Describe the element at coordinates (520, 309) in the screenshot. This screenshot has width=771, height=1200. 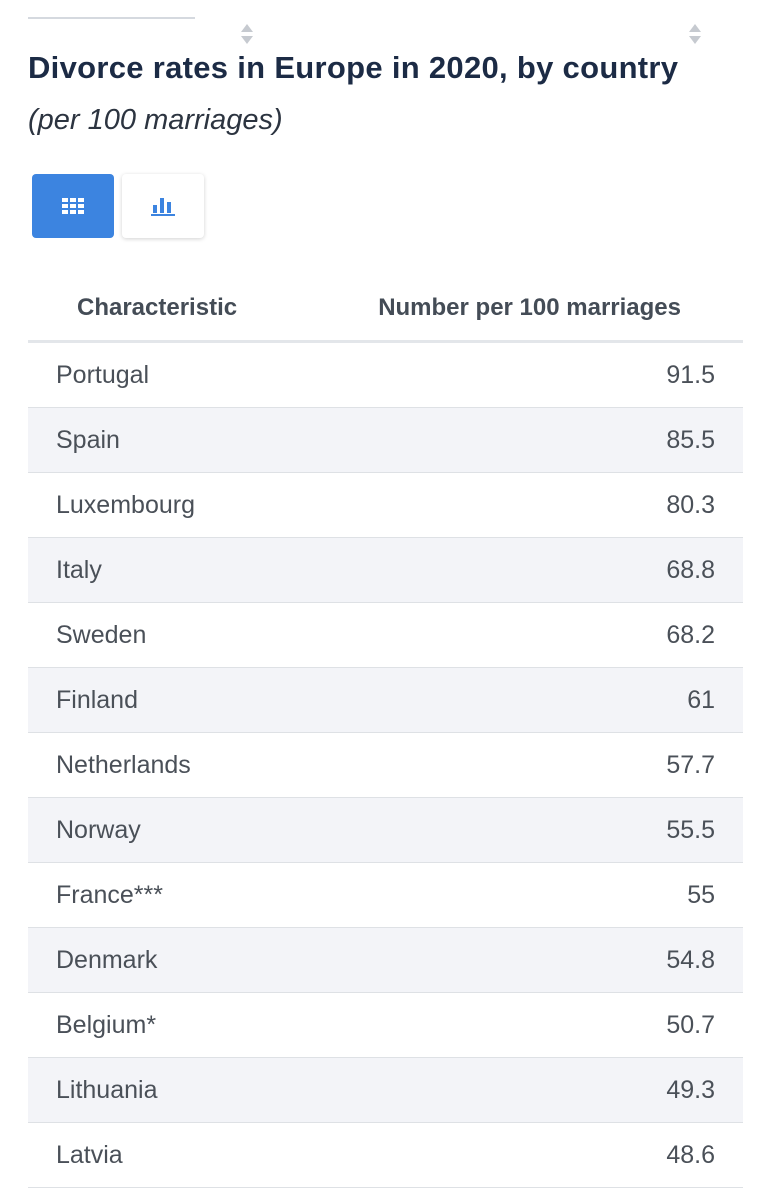
I see `column-header-number: Number per 100 marriages` at that location.